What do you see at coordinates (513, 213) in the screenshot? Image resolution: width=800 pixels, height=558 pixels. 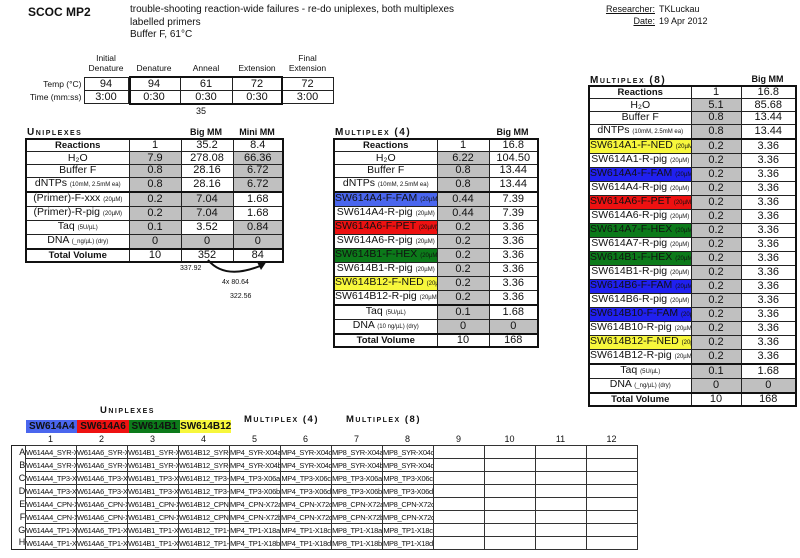 I see `volume-cell: 7.39` at bounding box center [513, 213].